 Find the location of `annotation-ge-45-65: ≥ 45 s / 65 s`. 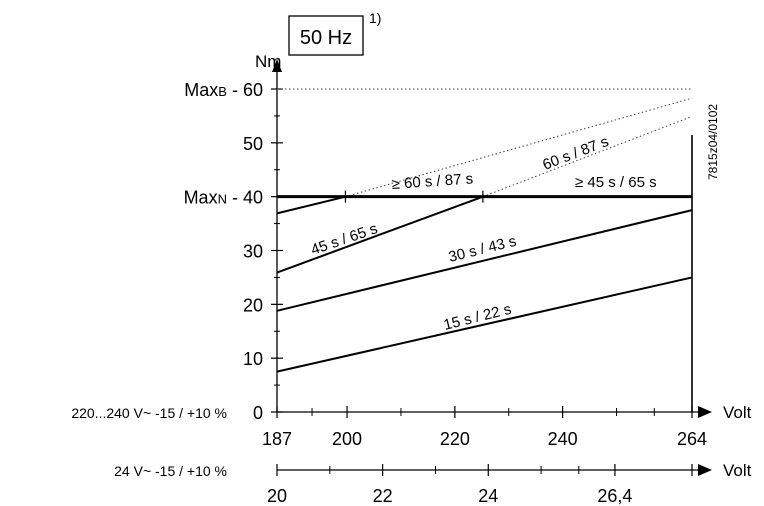

annotation-ge-45-65: ≥ 45 s / 65 s is located at coordinates (616, 182).